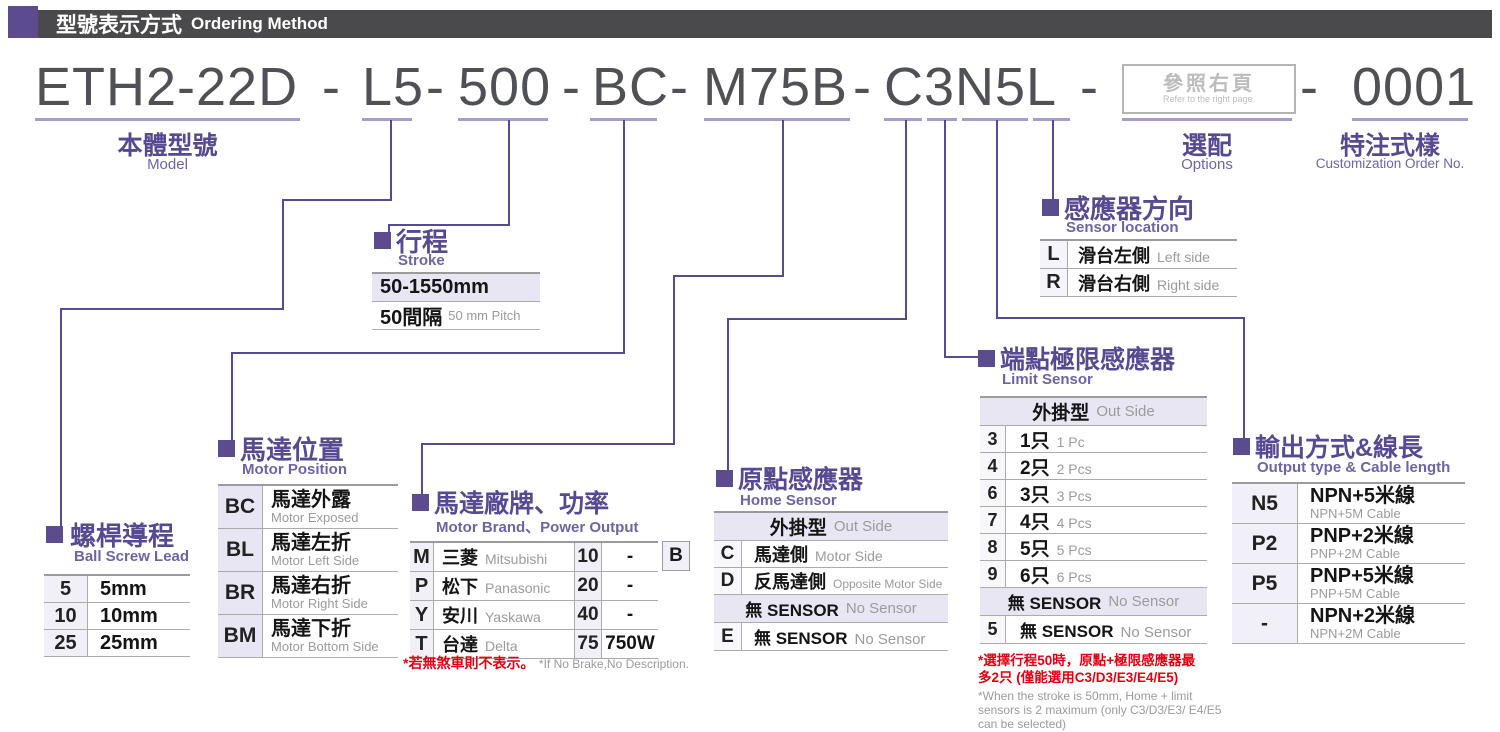  I want to click on power-cell: 10, so click(588, 557).